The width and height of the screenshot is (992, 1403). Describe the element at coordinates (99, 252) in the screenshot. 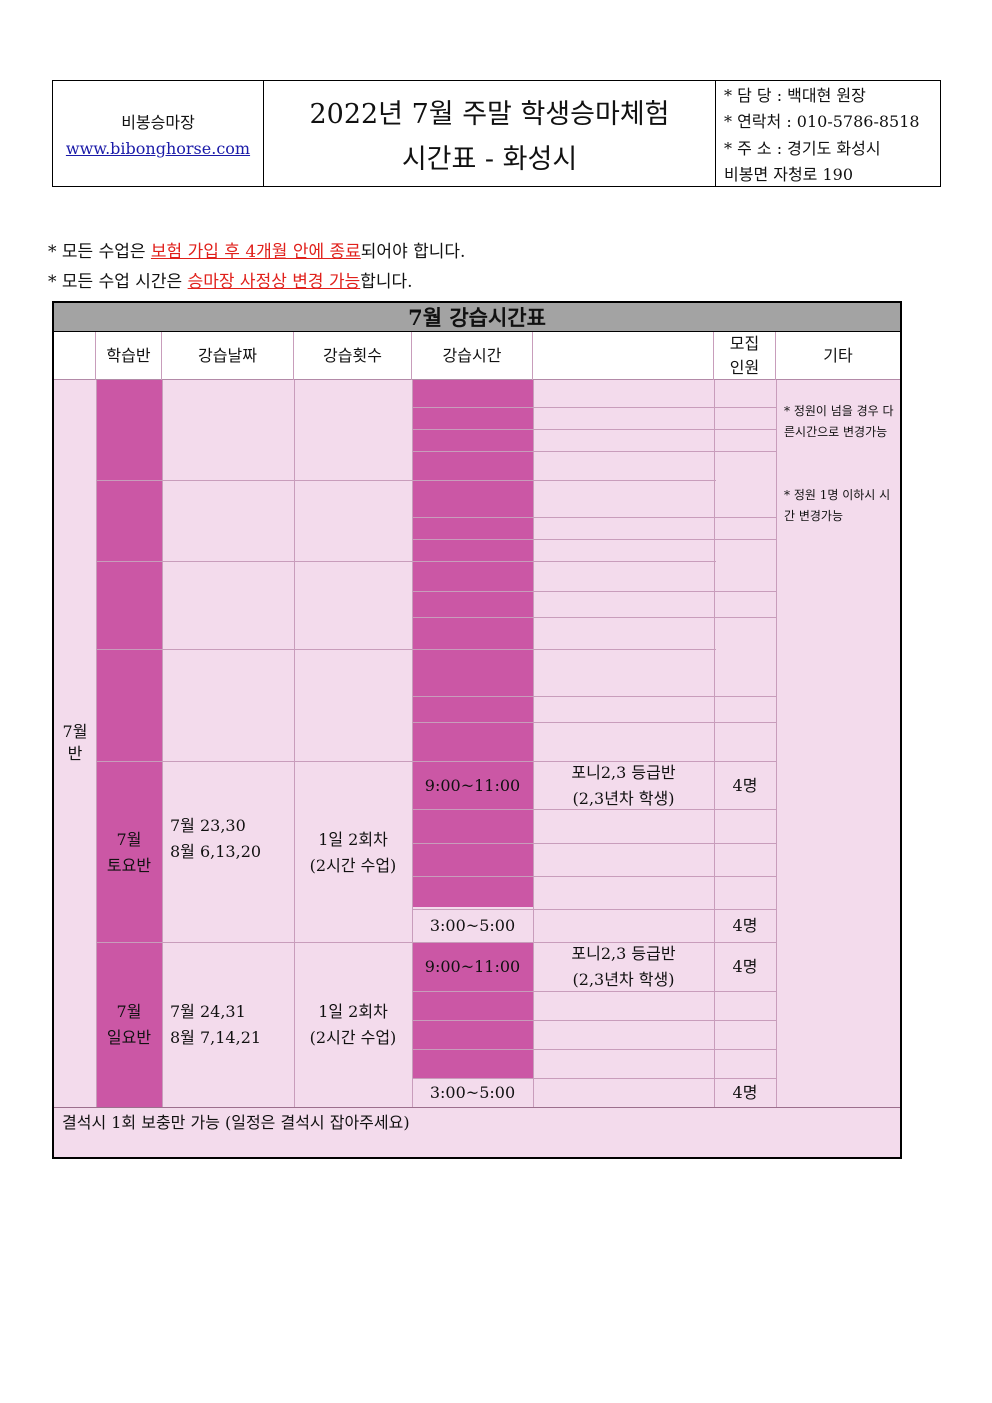

I see `notice-text: * 모든 수업은` at that location.